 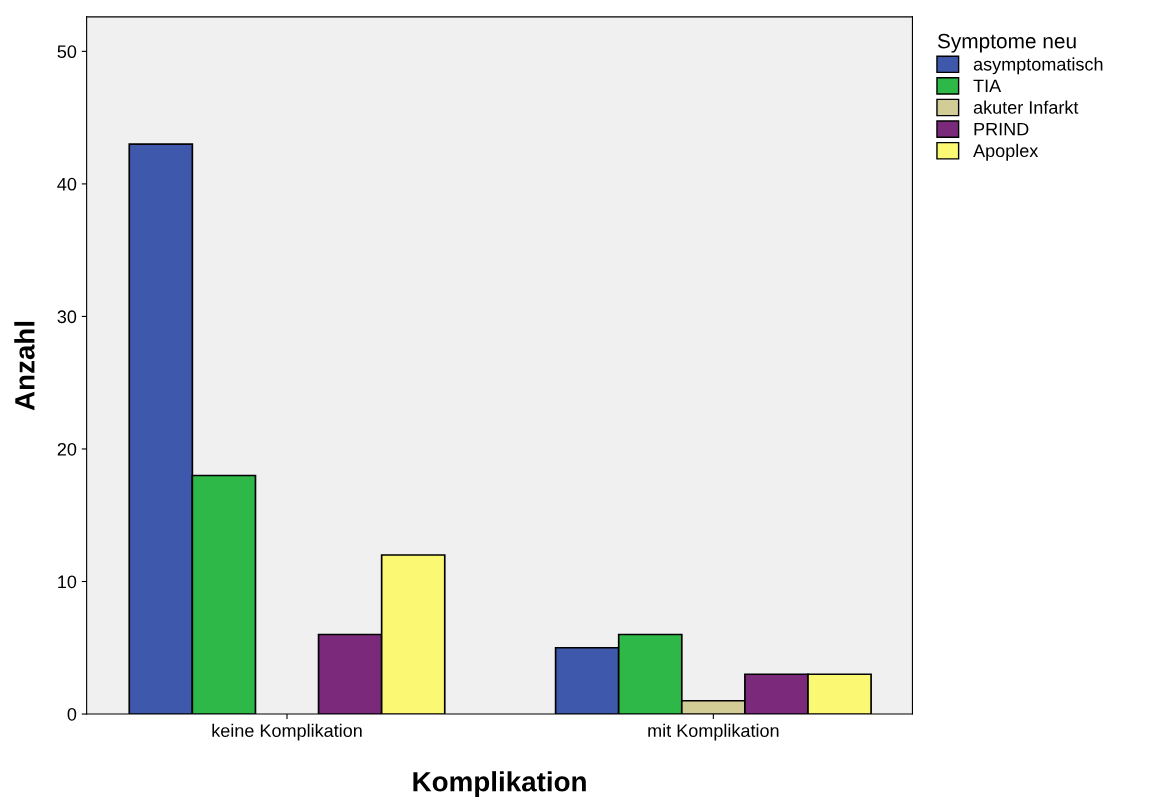 What do you see at coordinates (987, 86) in the screenshot?
I see `legend-label: TIA` at bounding box center [987, 86].